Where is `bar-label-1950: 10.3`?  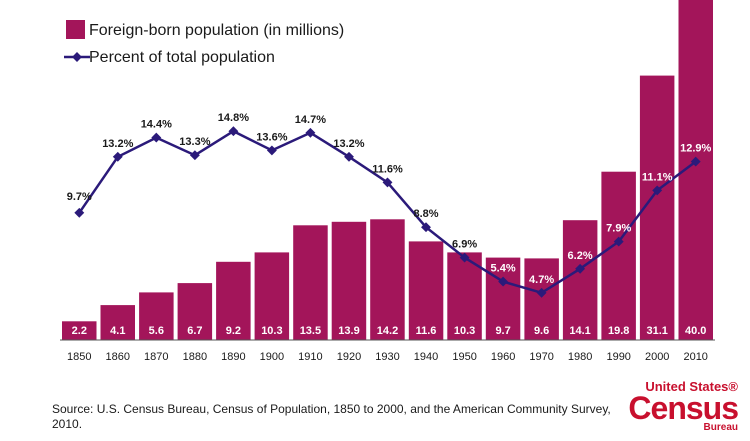
bar-label-1950: 10.3 is located at coordinates (464, 331).